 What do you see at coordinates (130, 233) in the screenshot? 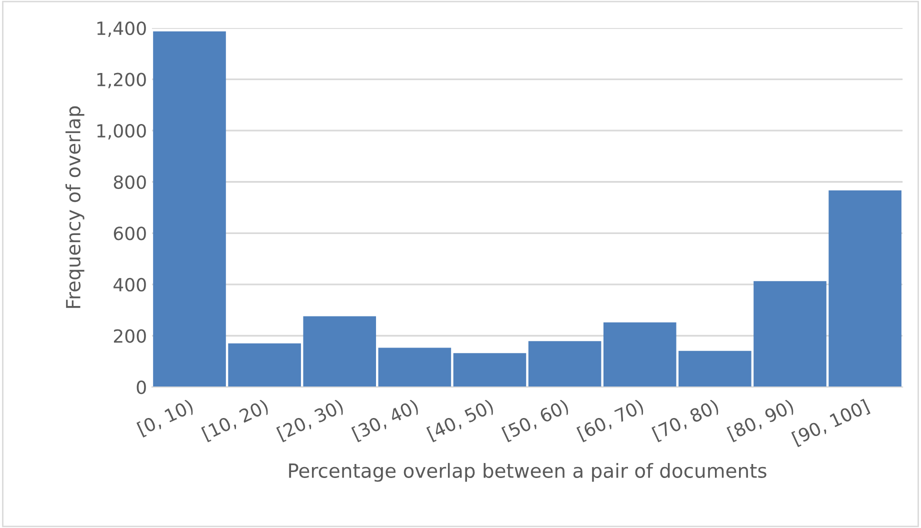
I see `y-tick-label: 600` at bounding box center [130, 233].